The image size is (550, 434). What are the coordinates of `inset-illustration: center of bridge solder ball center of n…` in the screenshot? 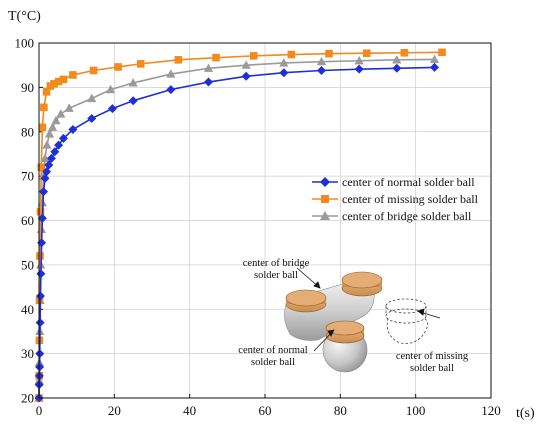 It's located at (353, 316).